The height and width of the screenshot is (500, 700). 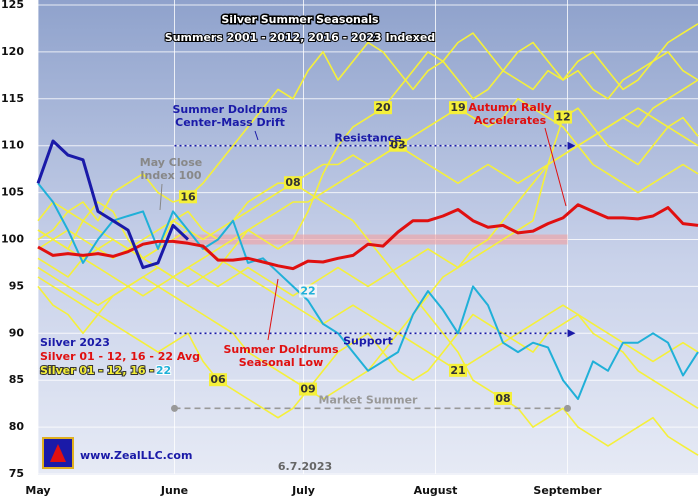 What do you see at coordinates (12, 98) in the screenshot?
I see `y-tick-label: 115` at bounding box center [12, 98].